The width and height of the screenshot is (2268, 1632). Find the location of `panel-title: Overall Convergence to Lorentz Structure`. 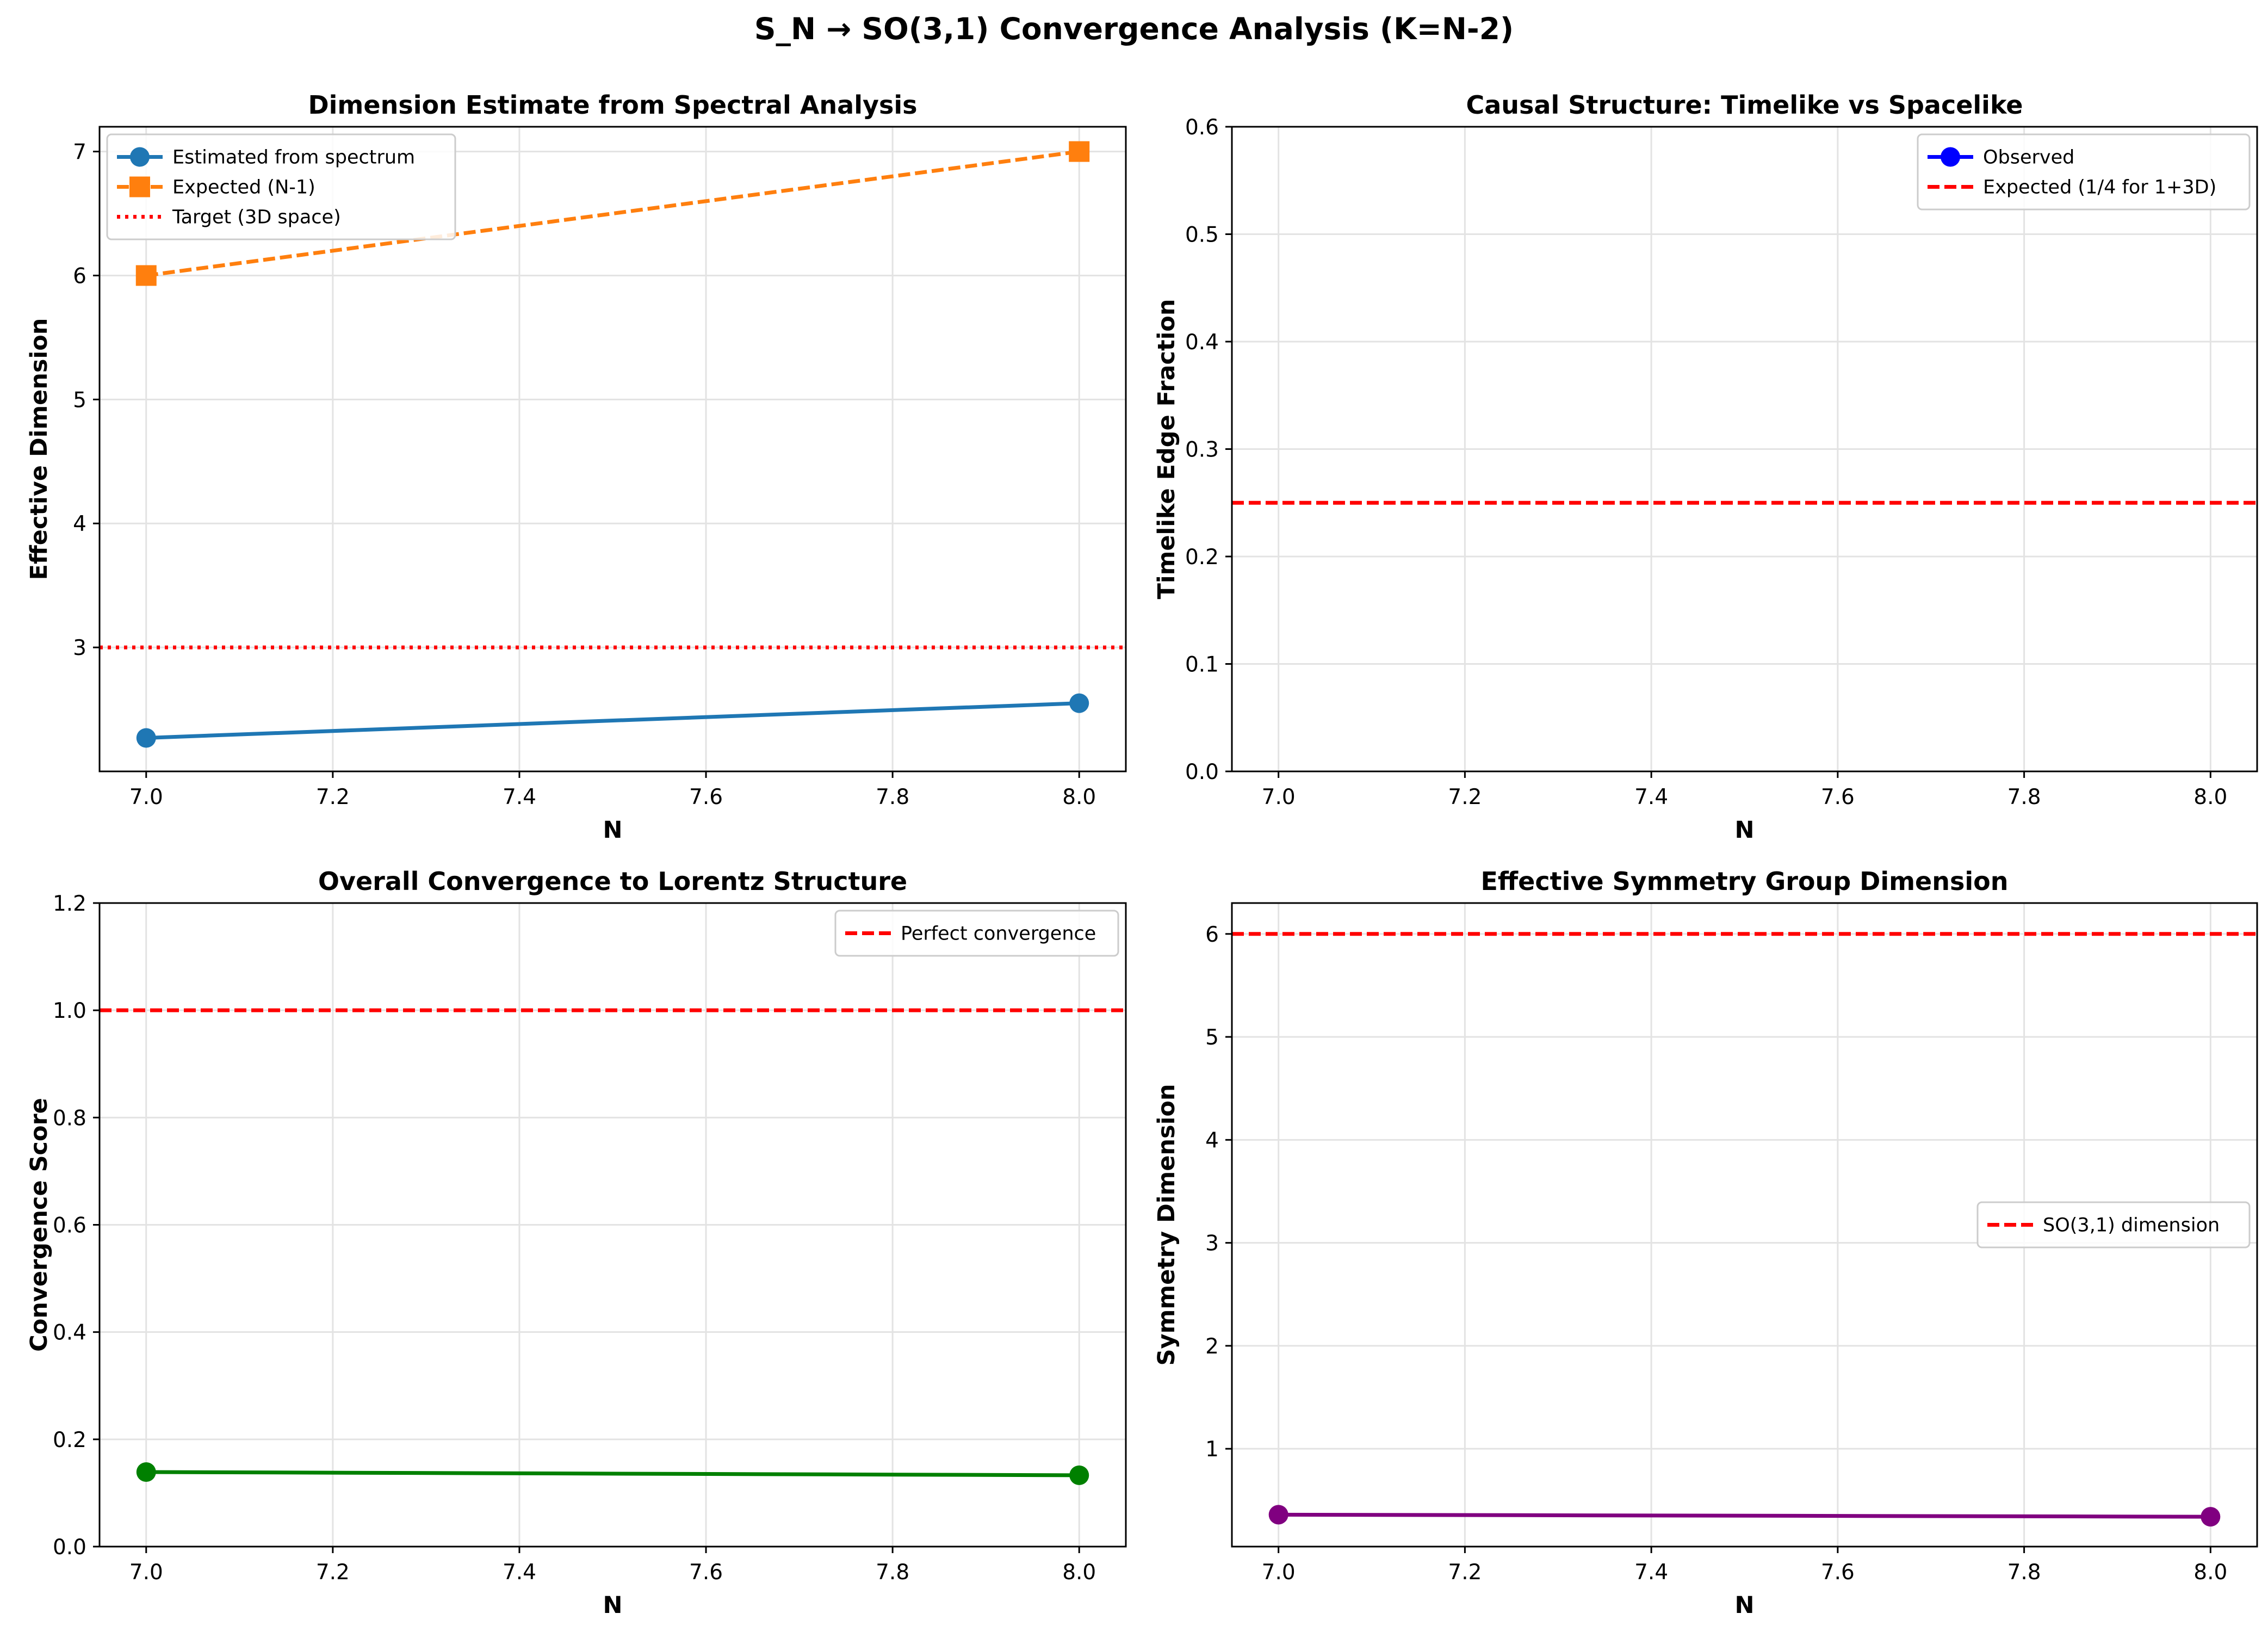

panel-title: Overall Convergence to Lorentz Structure is located at coordinates (612, 881).